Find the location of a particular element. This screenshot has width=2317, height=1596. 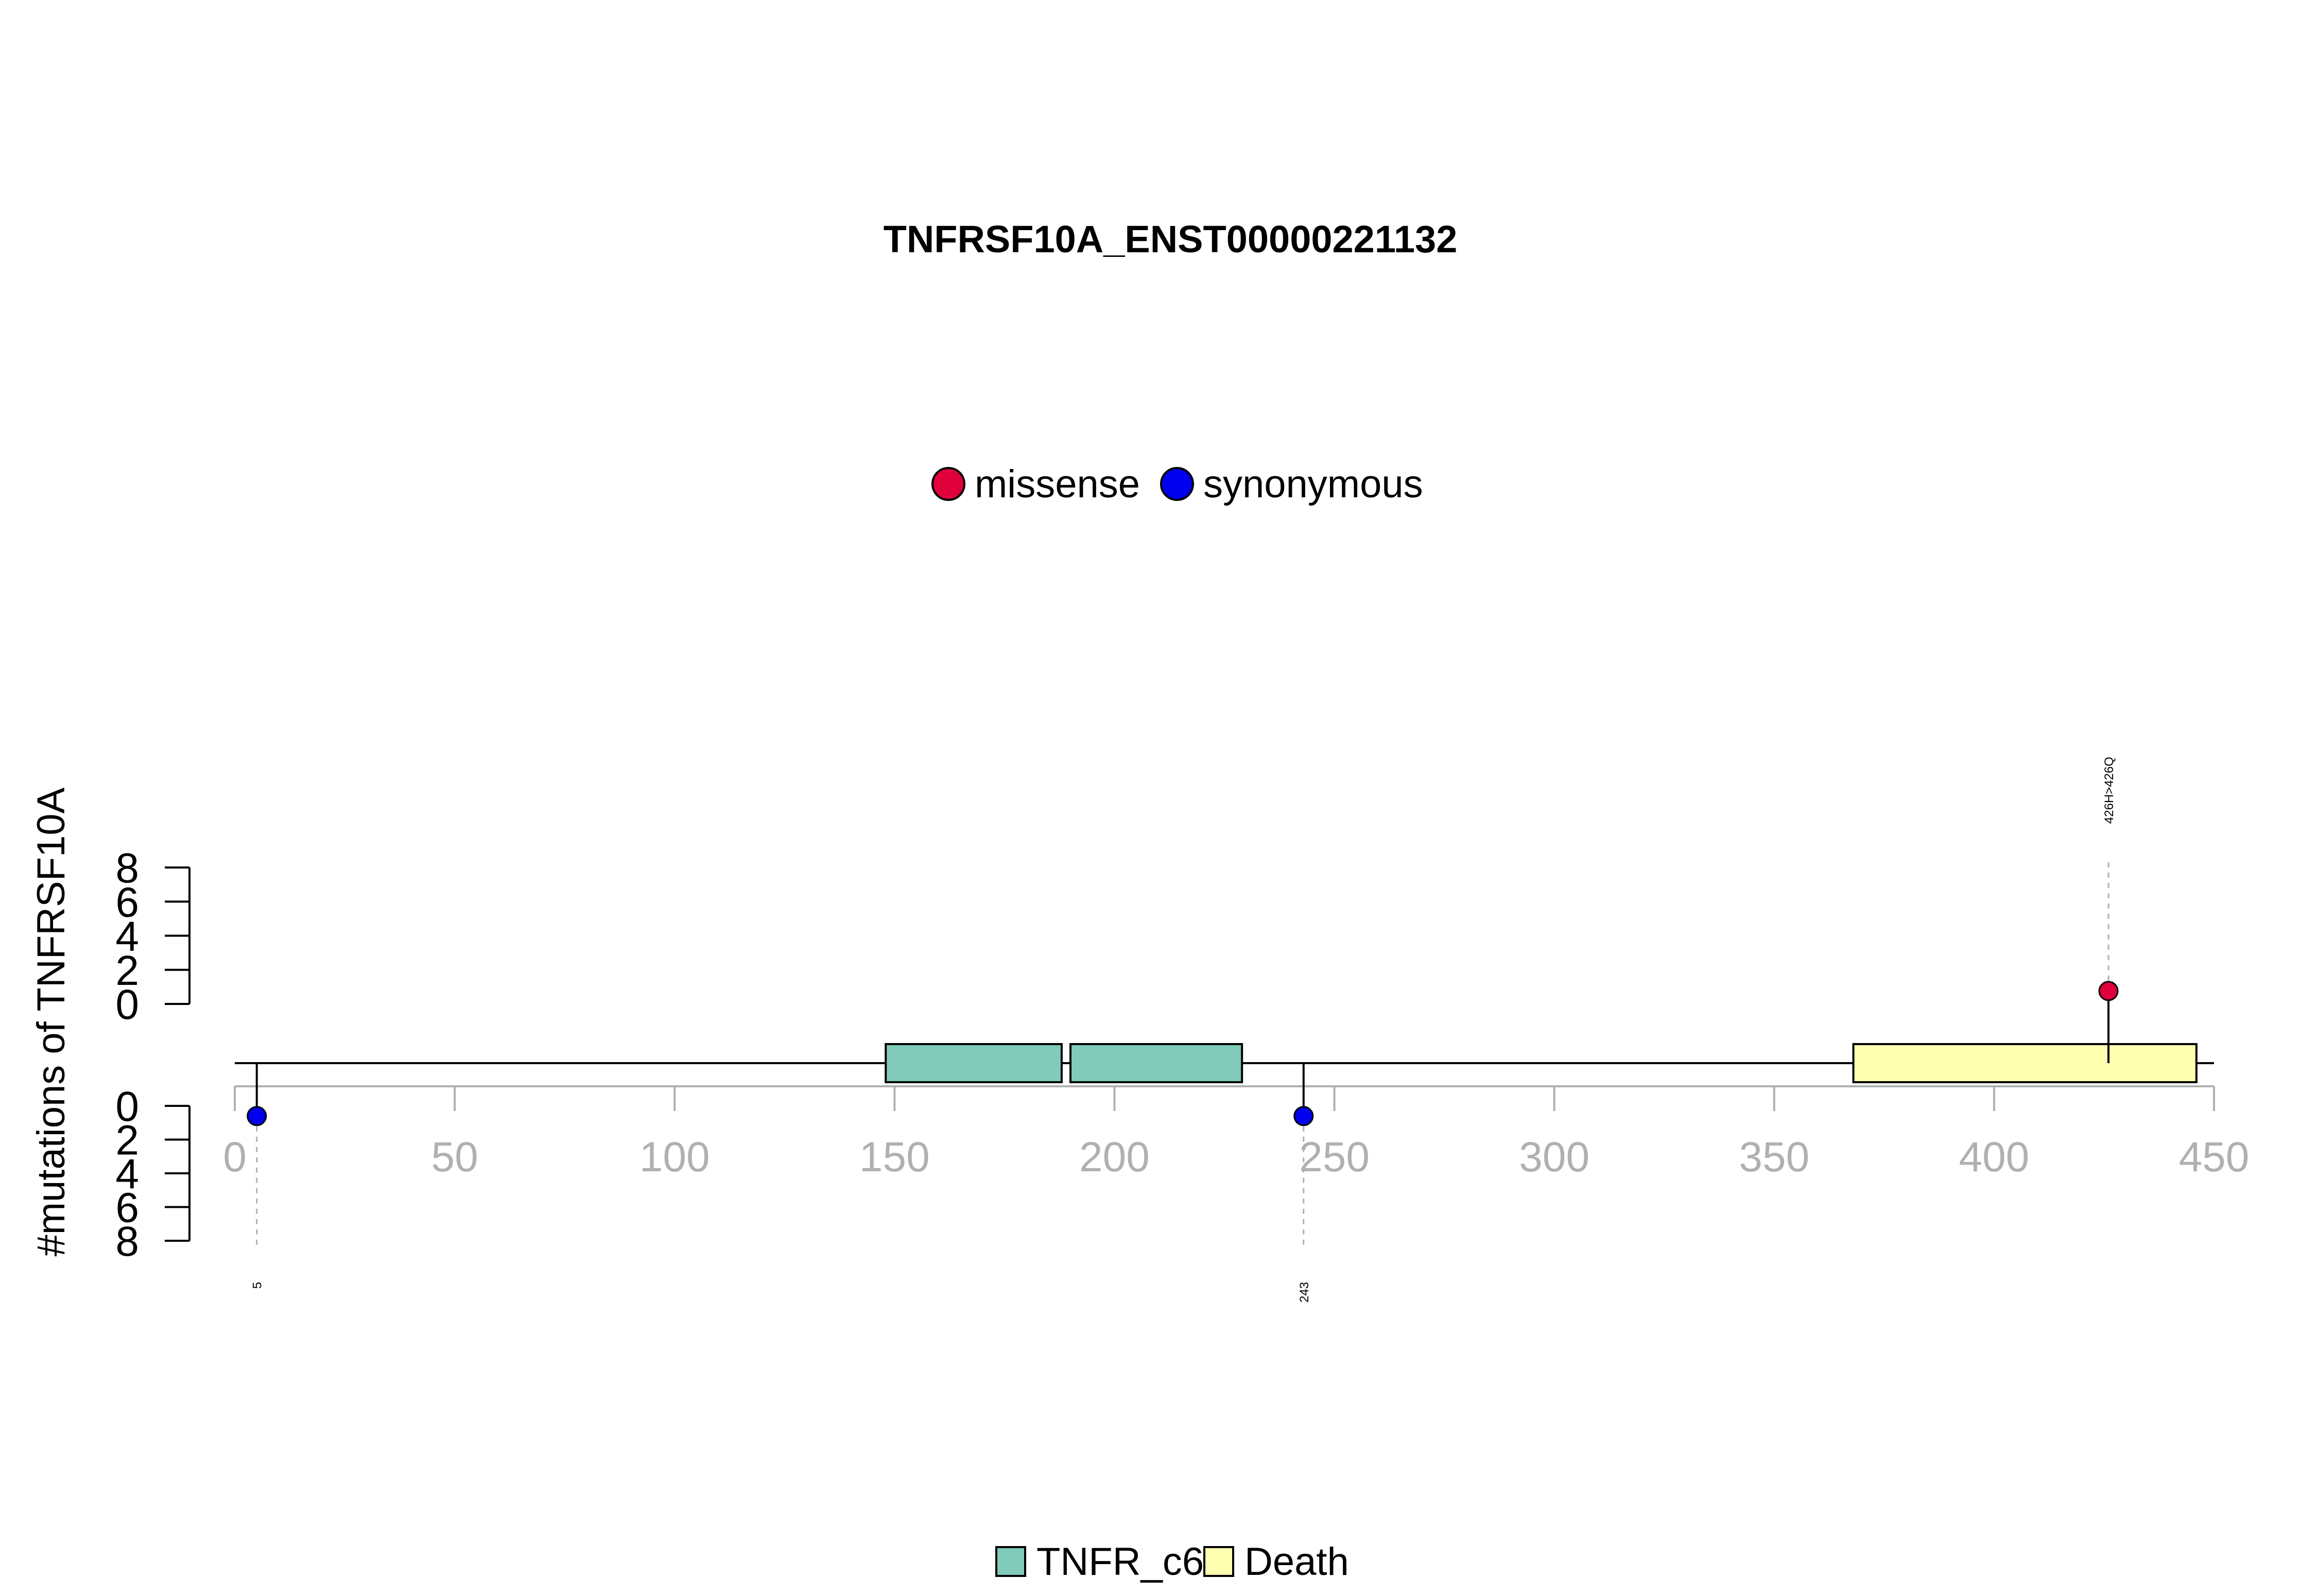

legend-label: Death is located at coordinates (1296, 1562).